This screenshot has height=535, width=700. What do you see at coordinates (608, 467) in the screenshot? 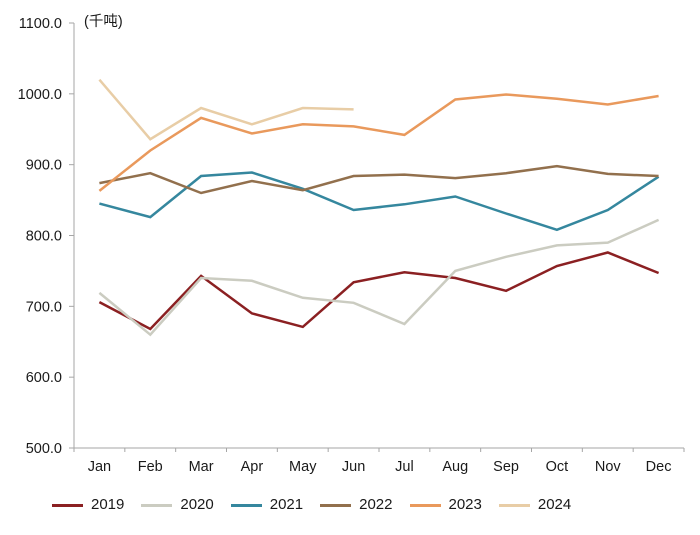
I see `x-tick-label-Nov: Nov` at bounding box center [608, 467].